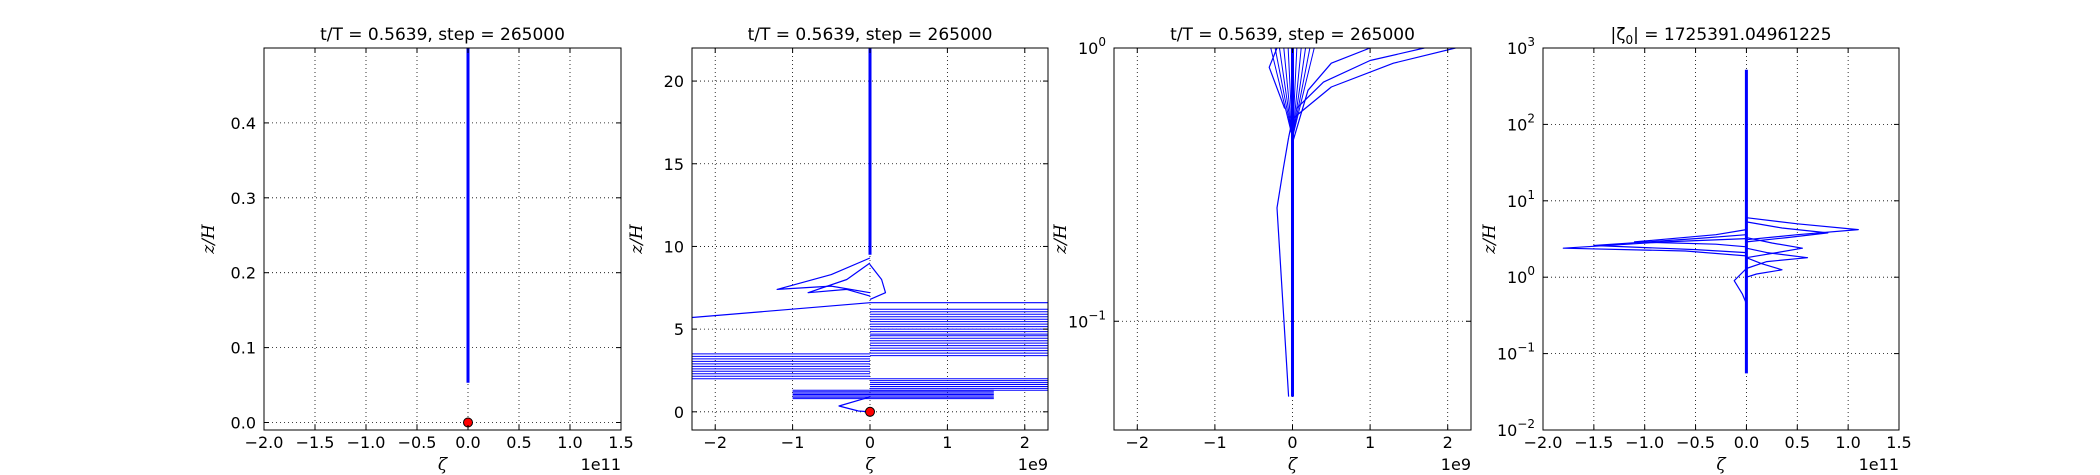 The height and width of the screenshot is (475, 2100). Describe the element at coordinates (1521, 199) in the screenshot. I see `y-tick-label: 10¹` at that location.